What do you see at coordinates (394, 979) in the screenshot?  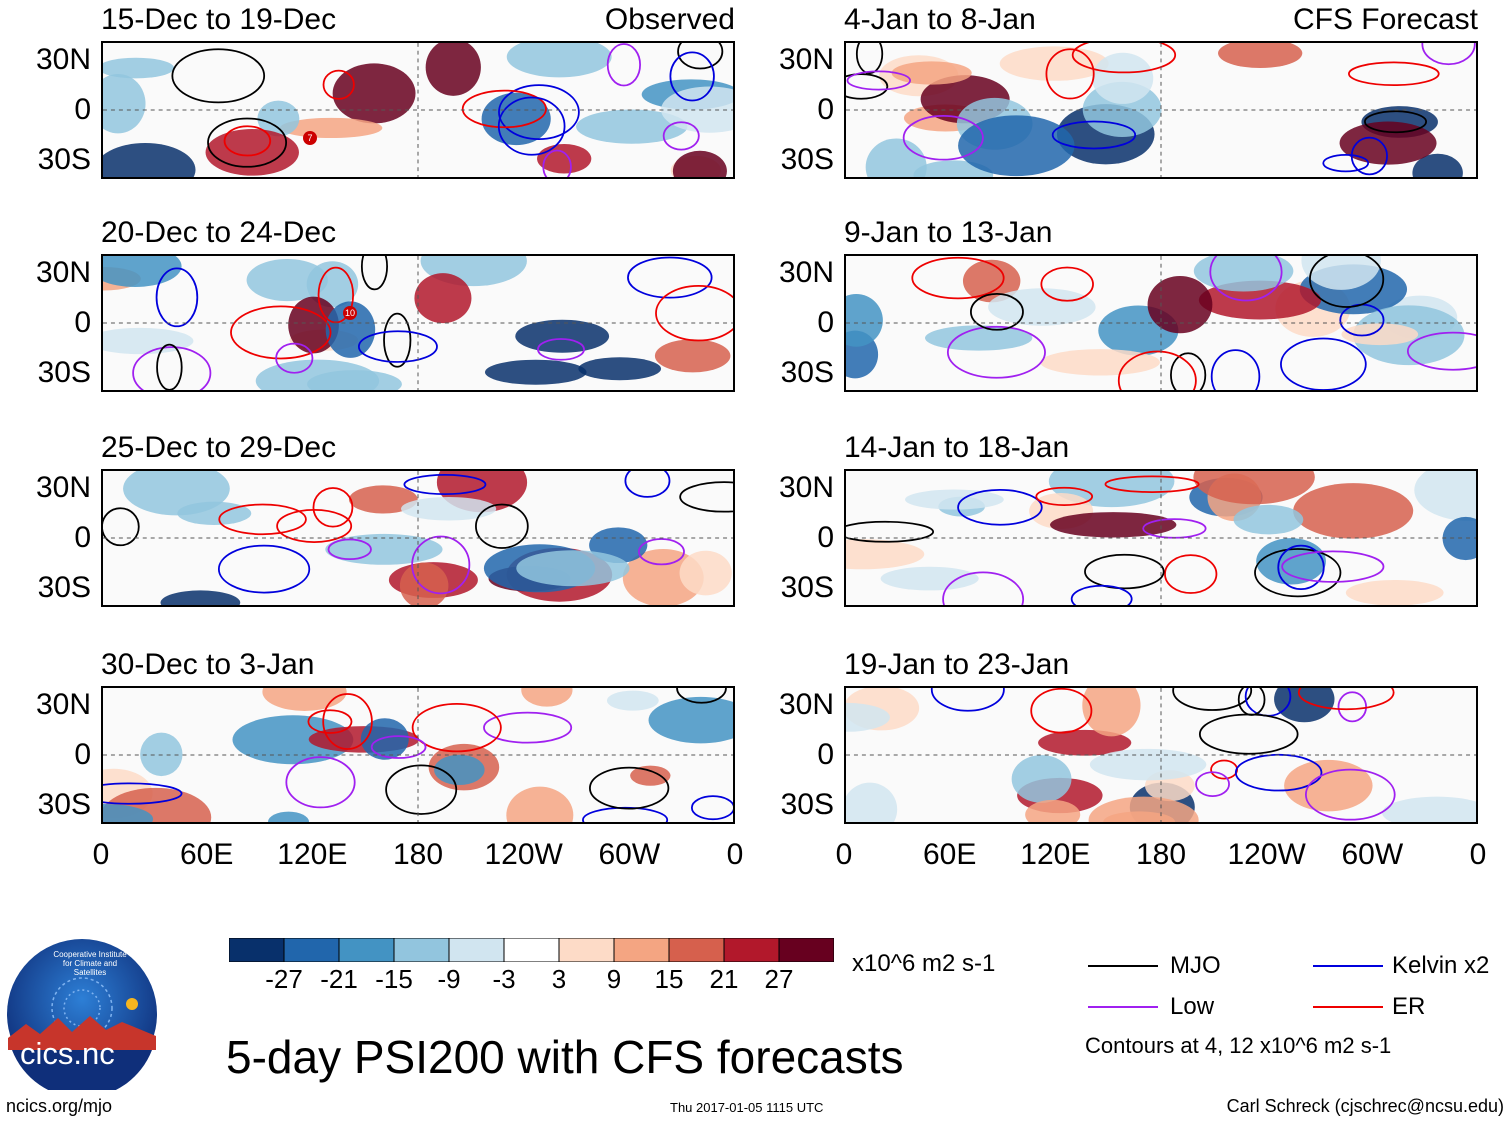 I see `colorbar-tick-label: -15` at bounding box center [394, 979].